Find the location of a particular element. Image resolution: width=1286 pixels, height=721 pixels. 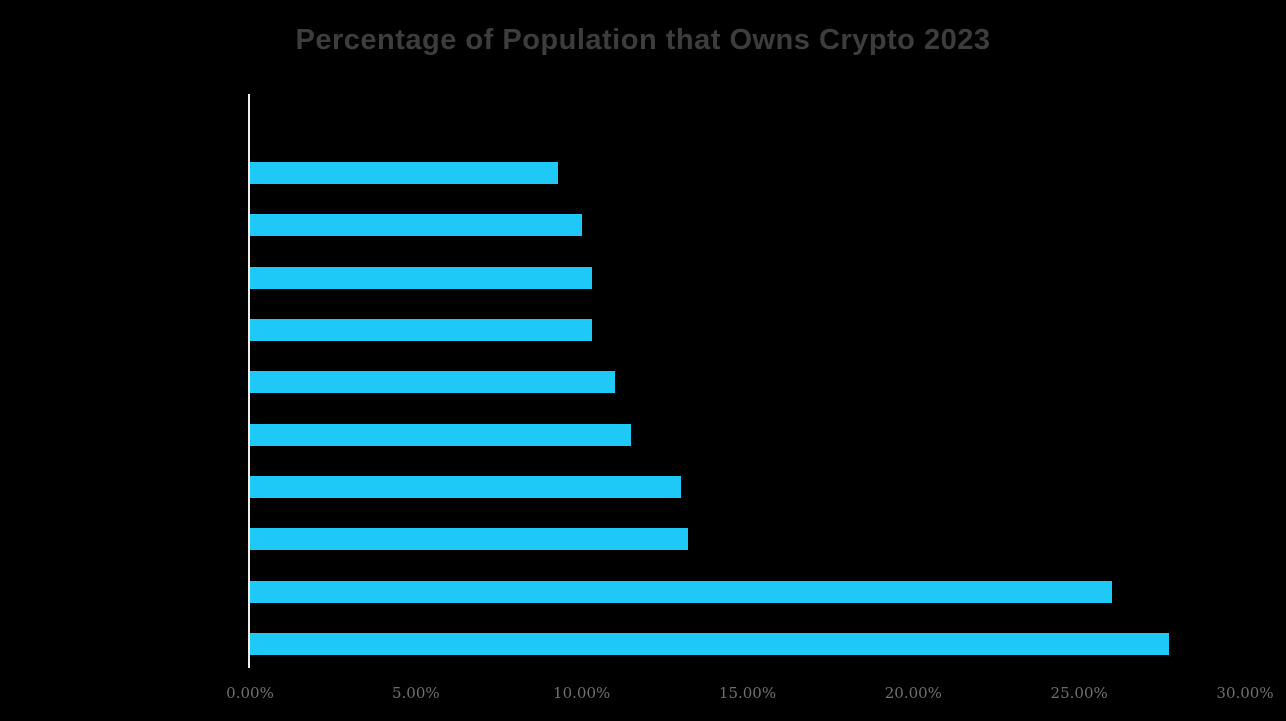

x-axis-tick-label: 30.00% is located at coordinates (1245, 693).